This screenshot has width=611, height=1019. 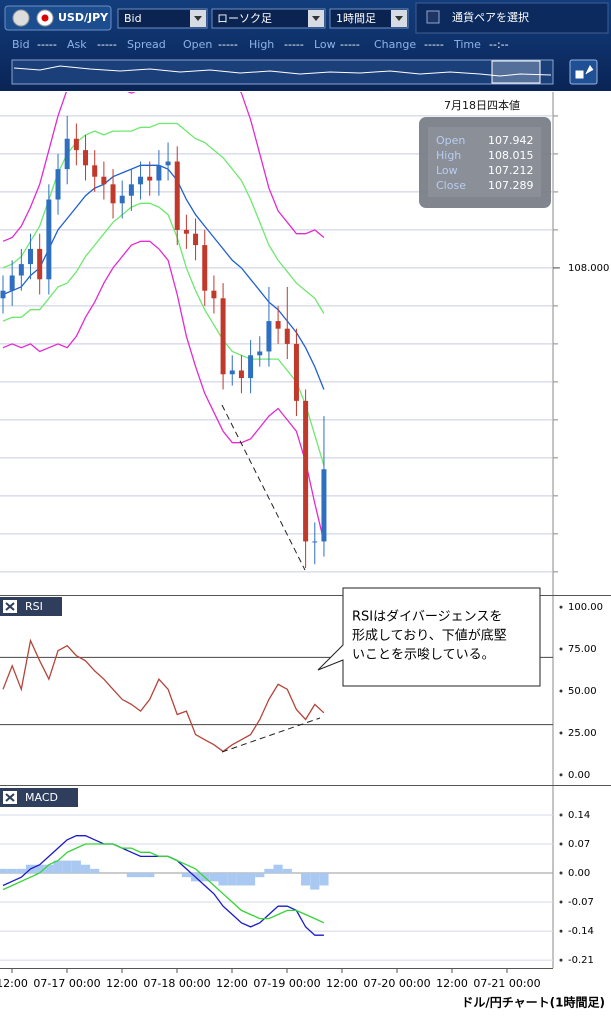 What do you see at coordinates (467, 44) in the screenshot?
I see `quote-label: Time` at bounding box center [467, 44].